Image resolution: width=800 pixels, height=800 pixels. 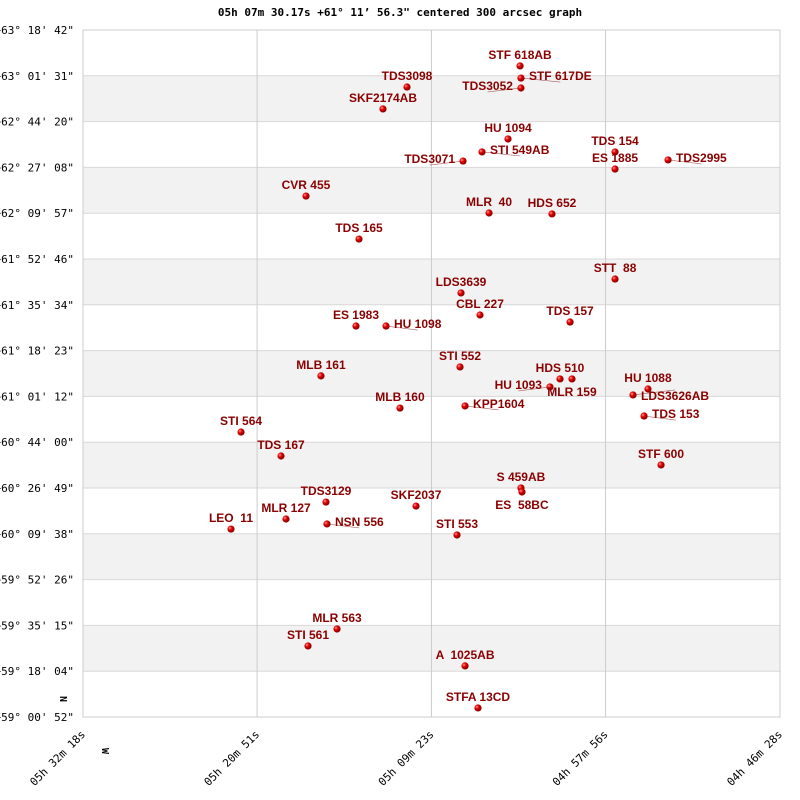 I want to click on star-label: TDS3071, so click(x=429, y=159).